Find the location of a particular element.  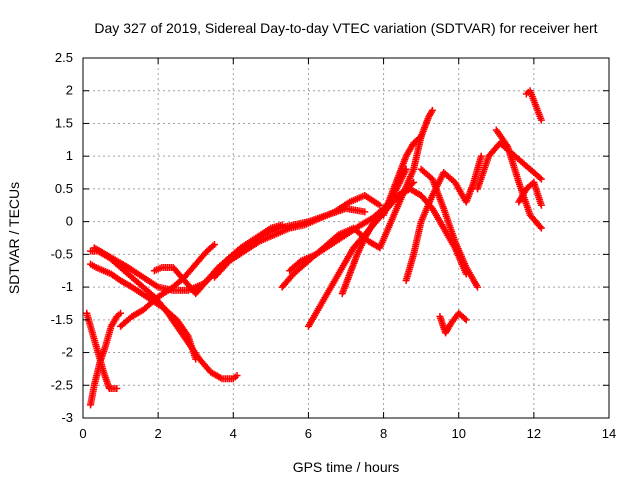

y-tick-label: -2.5 is located at coordinates (62, 384).